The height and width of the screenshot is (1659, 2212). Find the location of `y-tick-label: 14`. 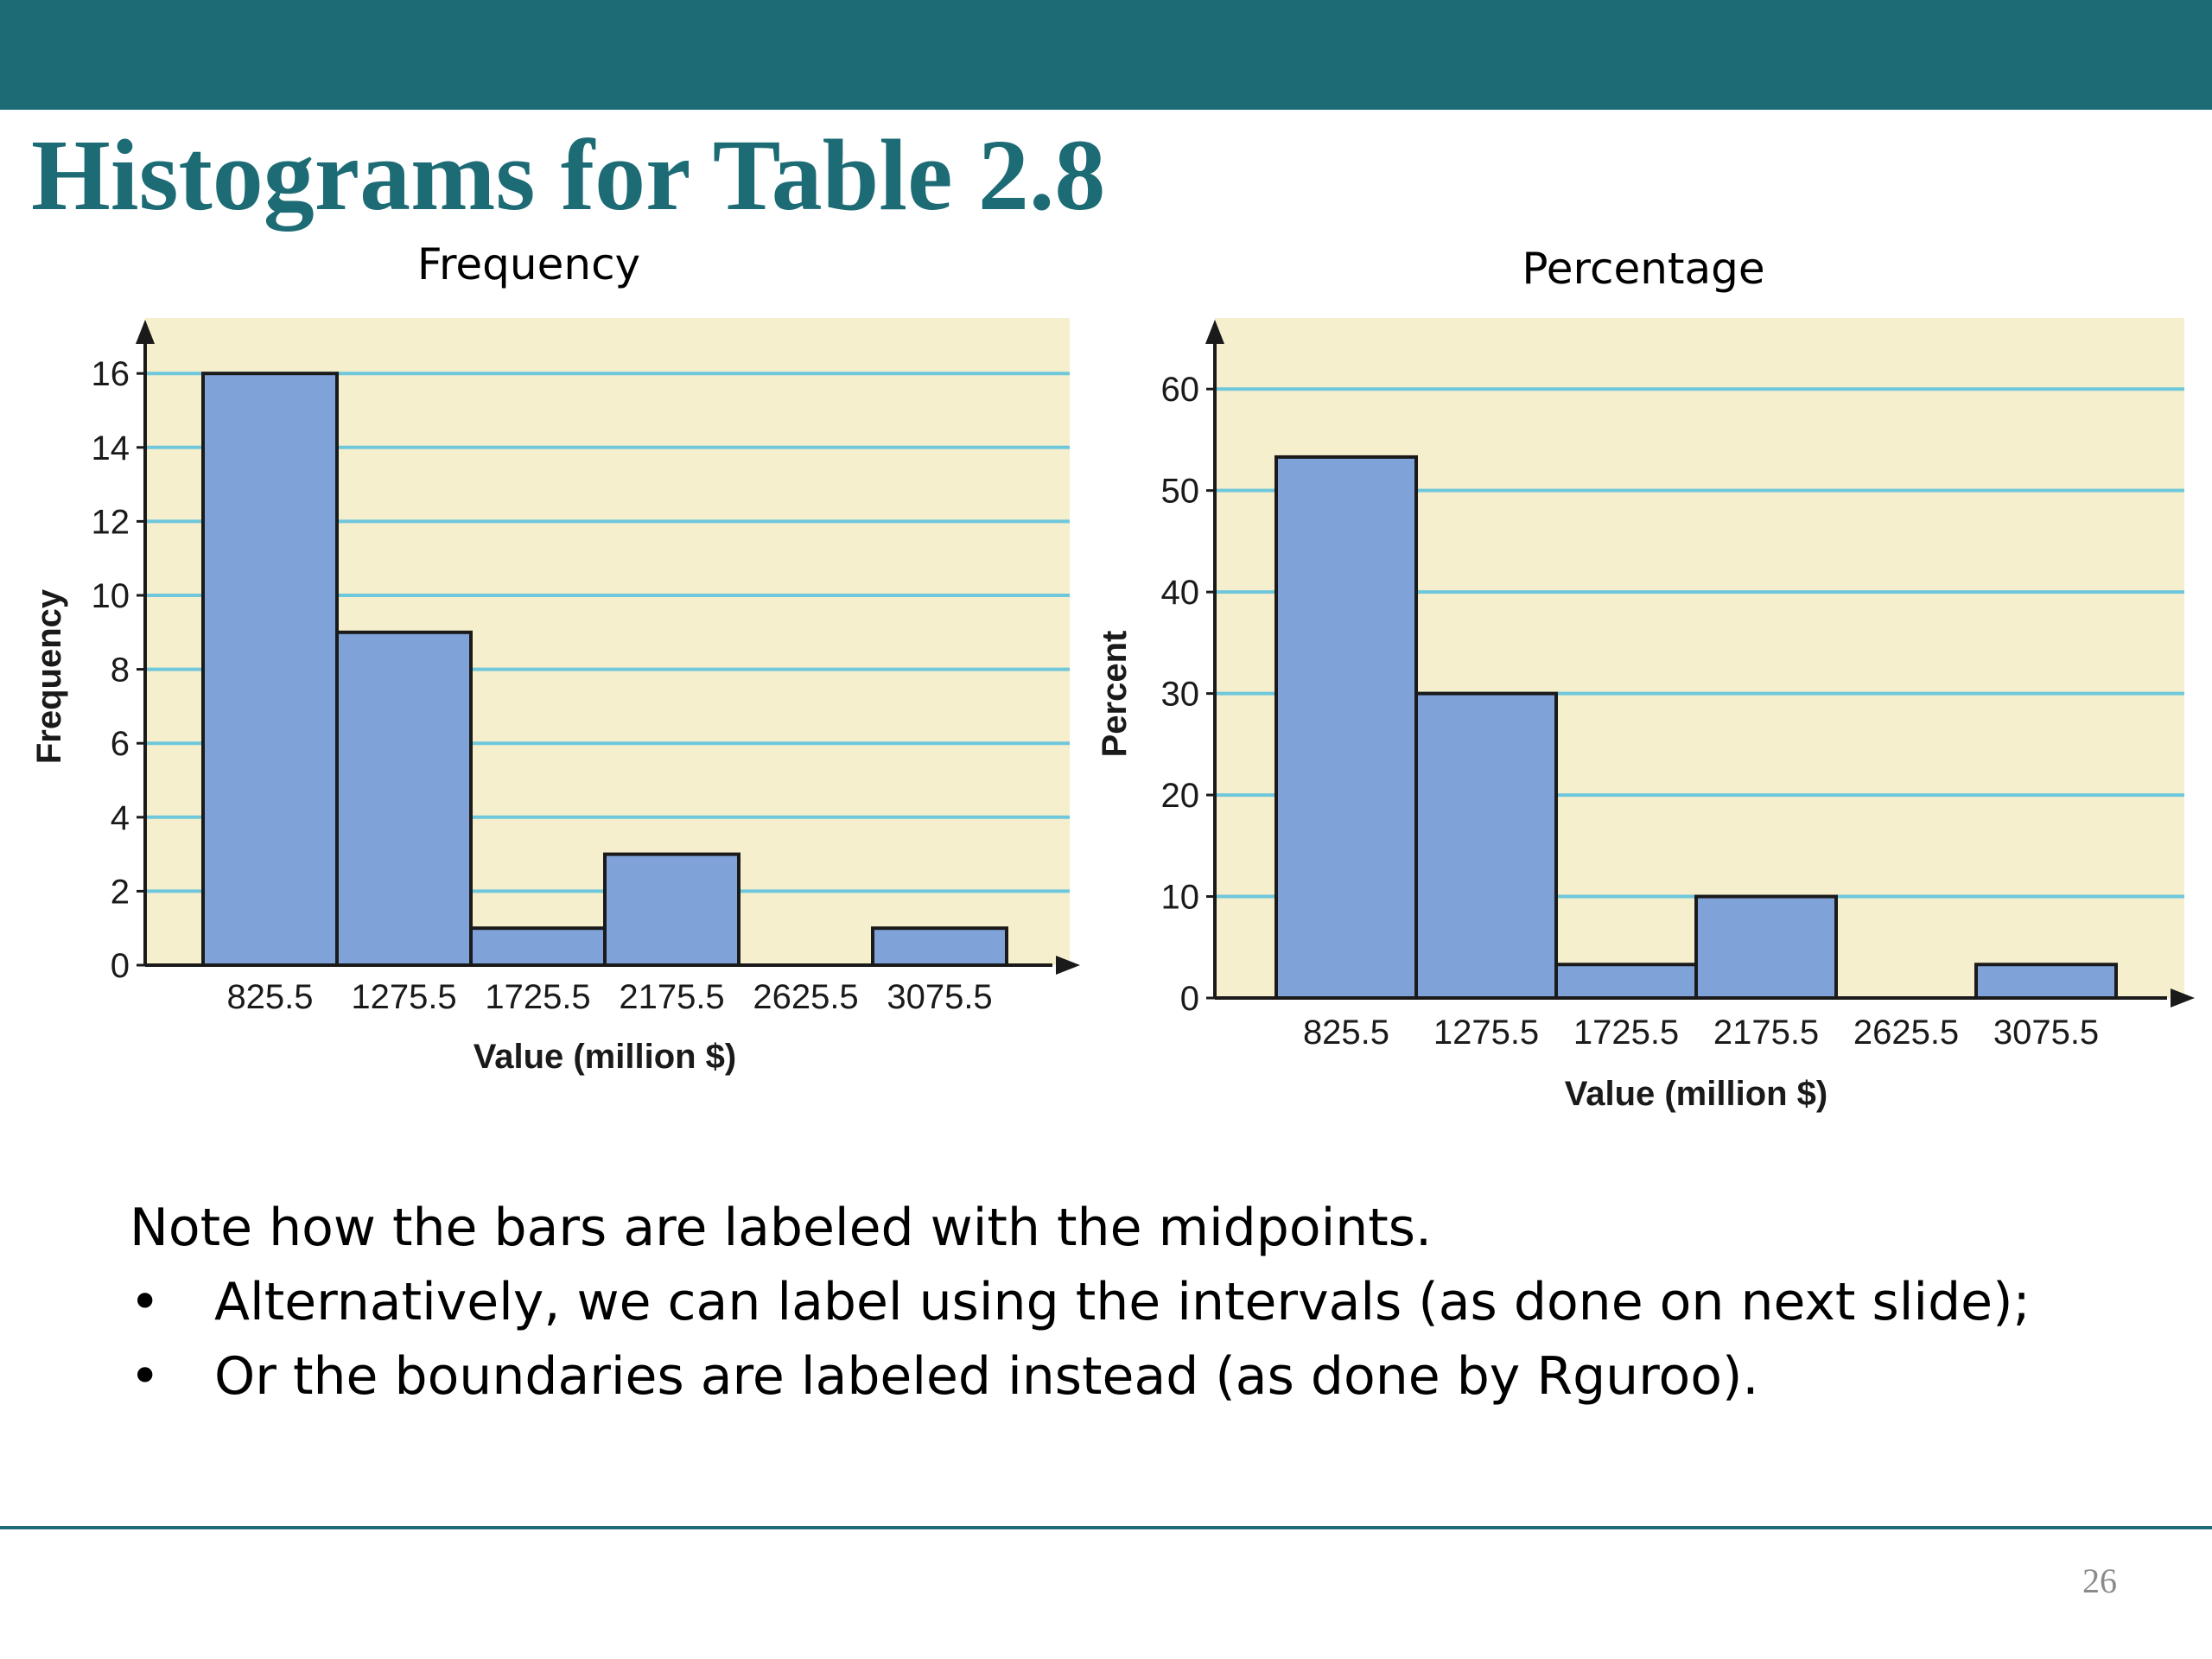

y-tick-label: 14 is located at coordinates (111, 448).